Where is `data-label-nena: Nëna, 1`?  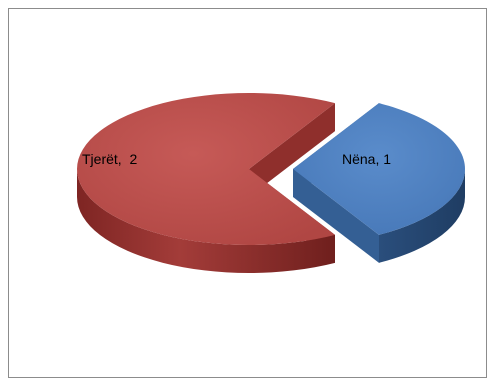
data-label-nena: Nëna, 1 is located at coordinates (366, 159).